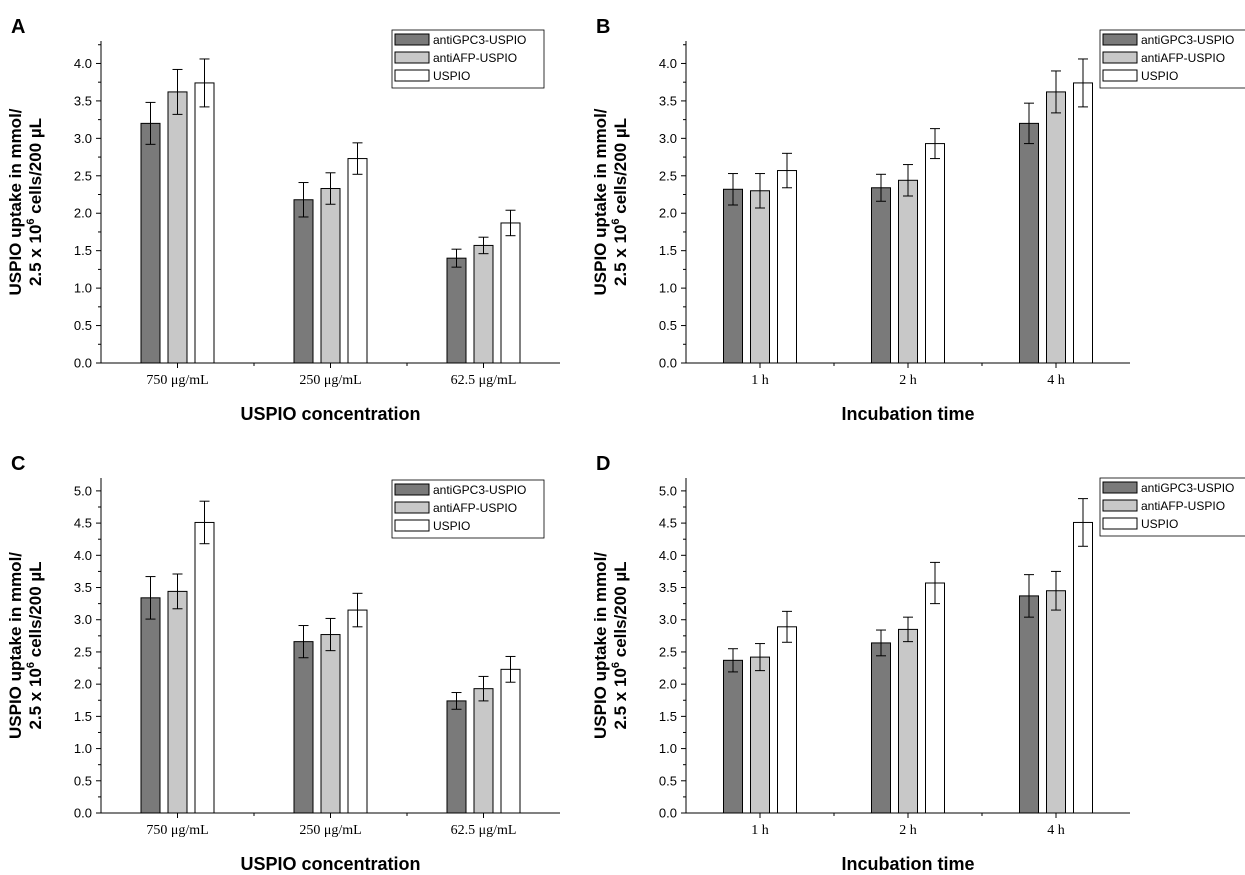 This screenshot has width=1245, height=875. Describe the element at coordinates (668, 213) in the screenshot. I see `y-tick-label: 2.0` at that location.